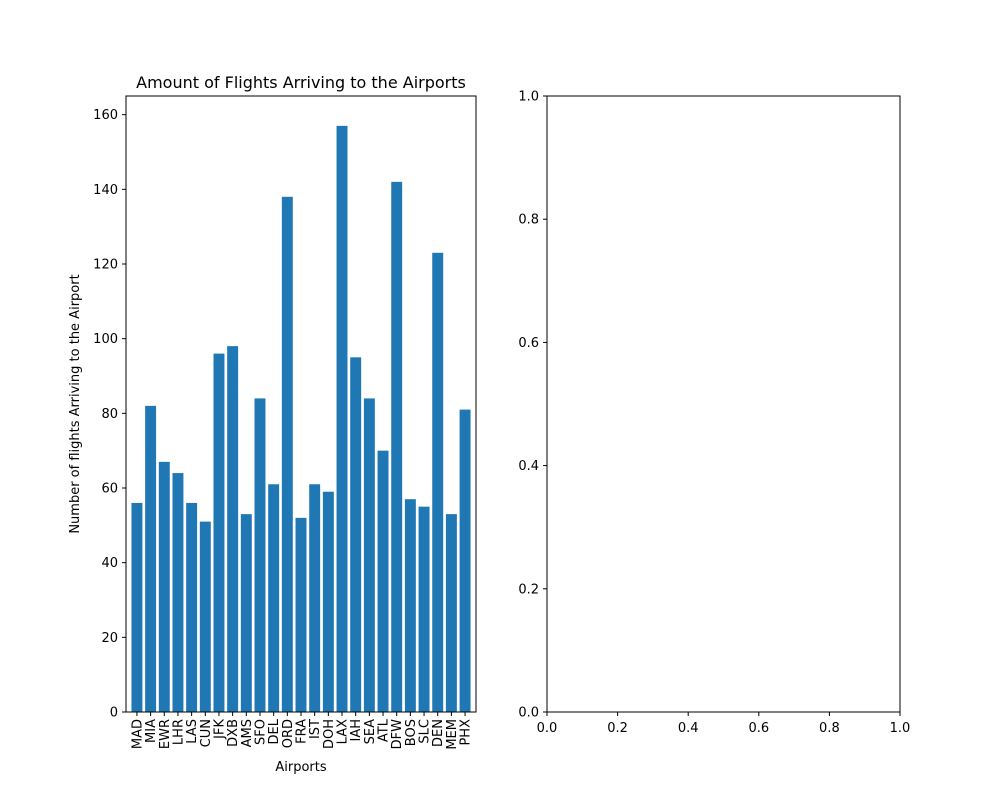 This screenshot has width=1000, height=800. I want to click on bar-slc, so click(424, 609).